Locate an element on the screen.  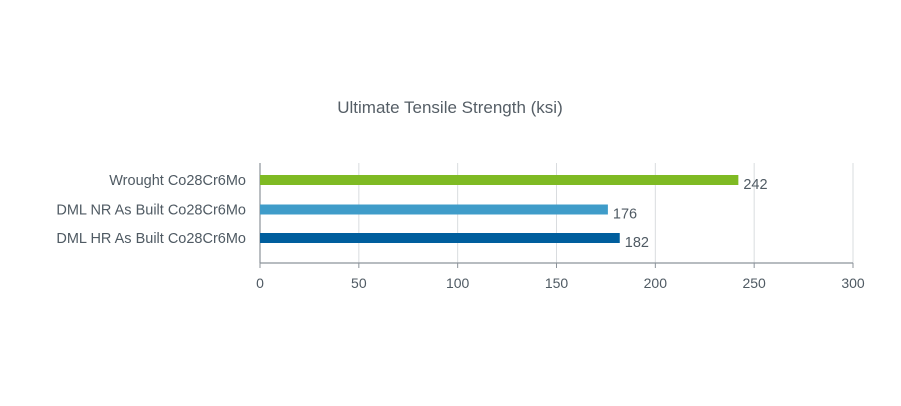
category-label-2: DML NR As Built Co28Cr6Mo is located at coordinates (151, 211).